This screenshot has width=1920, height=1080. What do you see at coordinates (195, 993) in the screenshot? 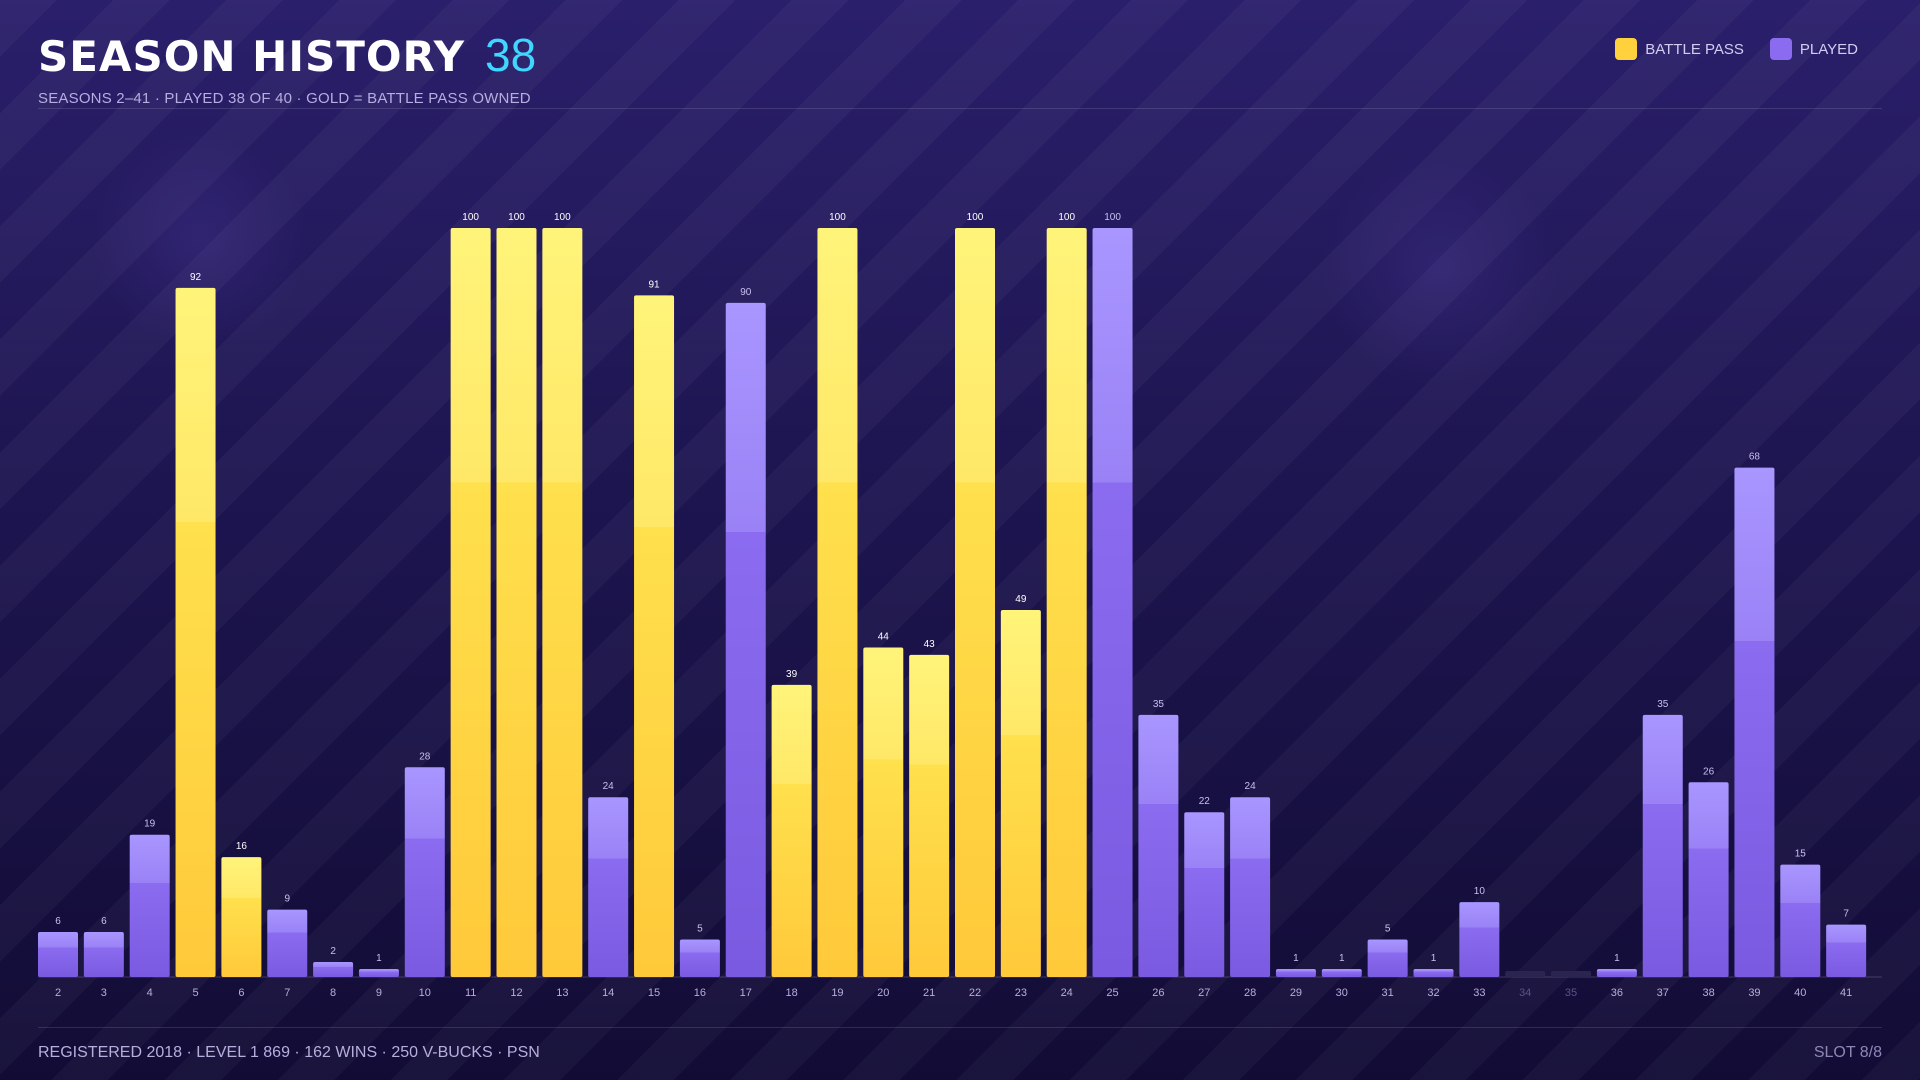
I see `x-tick-label: 5` at bounding box center [195, 993].